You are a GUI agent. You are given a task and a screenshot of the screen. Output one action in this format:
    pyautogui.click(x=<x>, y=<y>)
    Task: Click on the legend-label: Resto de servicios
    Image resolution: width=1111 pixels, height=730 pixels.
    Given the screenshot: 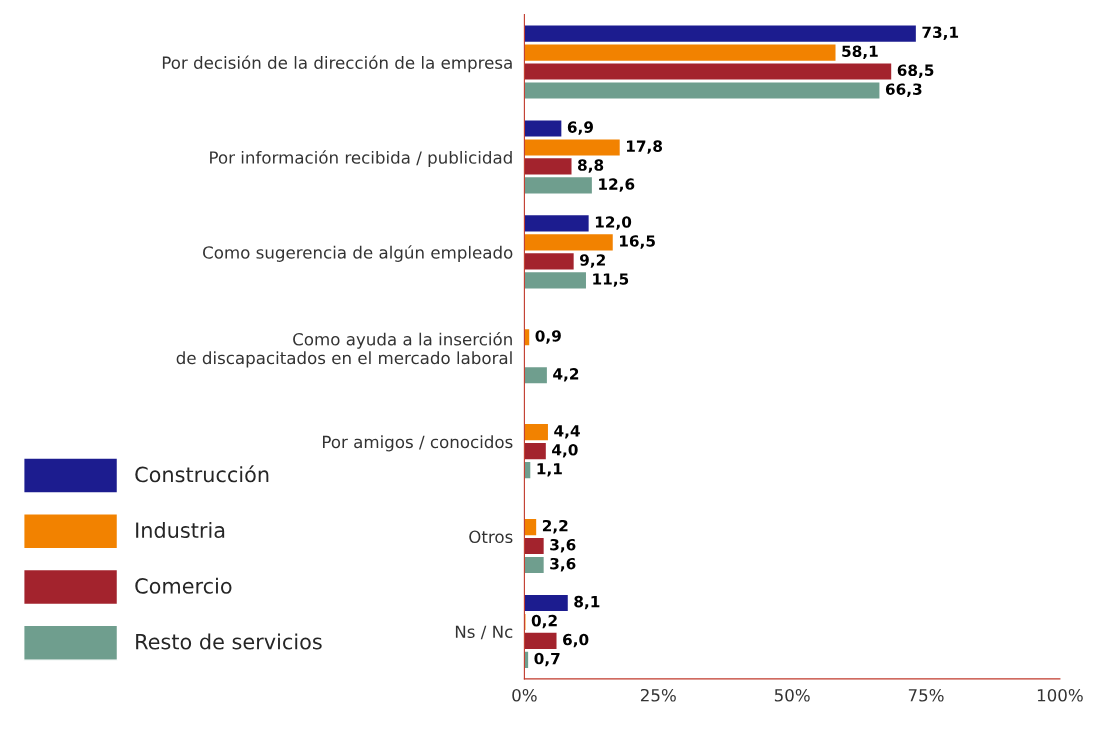 What is the action you would take?
    pyautogui.click(x=229, y=641)
    